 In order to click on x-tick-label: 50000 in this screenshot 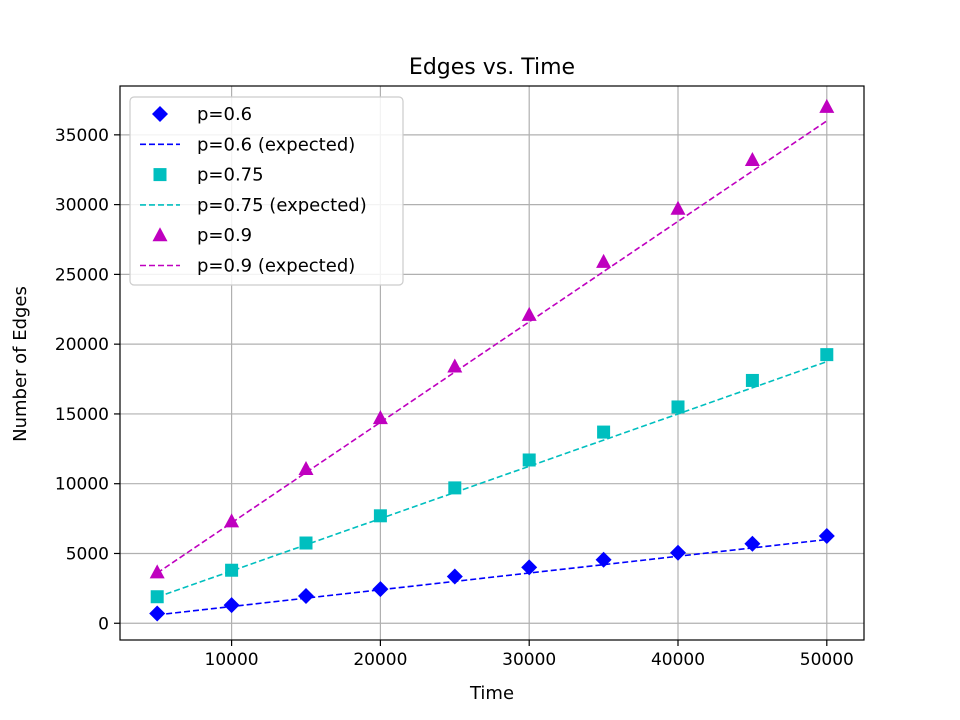, I will do `click(827, 660)`.